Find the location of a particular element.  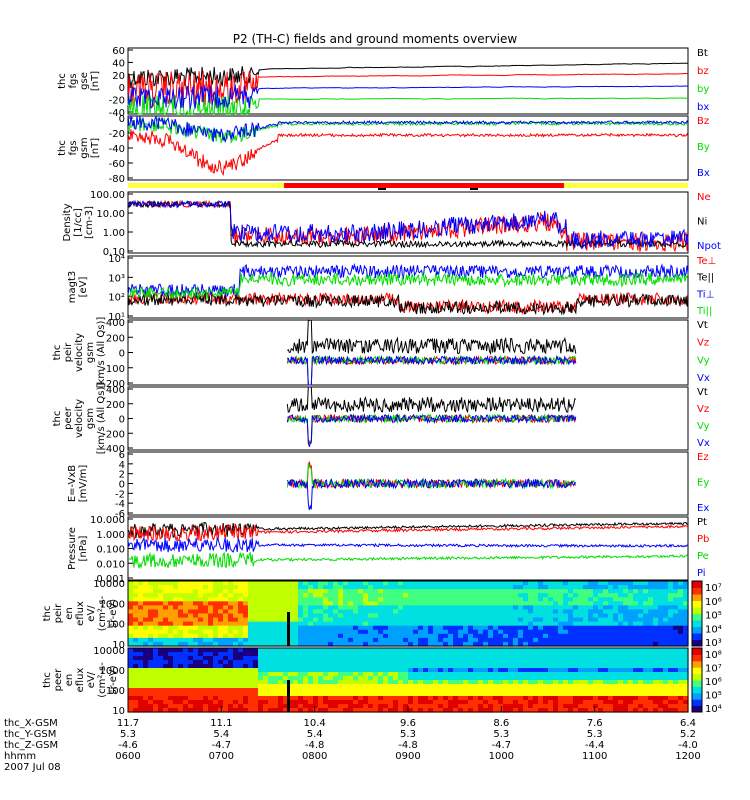

legend-pressure-Pb: Pb is located at coordinates (703, 539).